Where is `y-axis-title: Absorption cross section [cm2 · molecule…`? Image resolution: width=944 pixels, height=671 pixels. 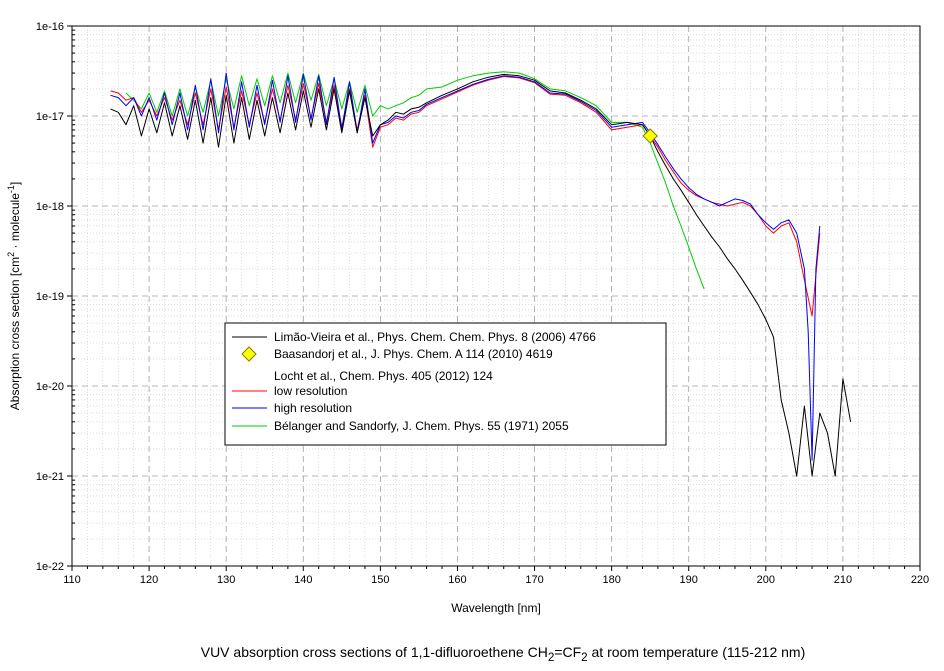 y-axis-title: Absorption cross section [cm2 · molecule… is located at coordinates (14, 296).